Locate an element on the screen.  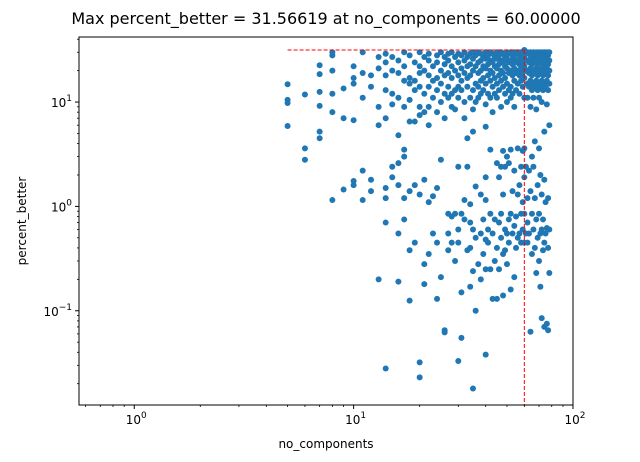
y-tick-label: 101 is located at coordinates (61, 102).